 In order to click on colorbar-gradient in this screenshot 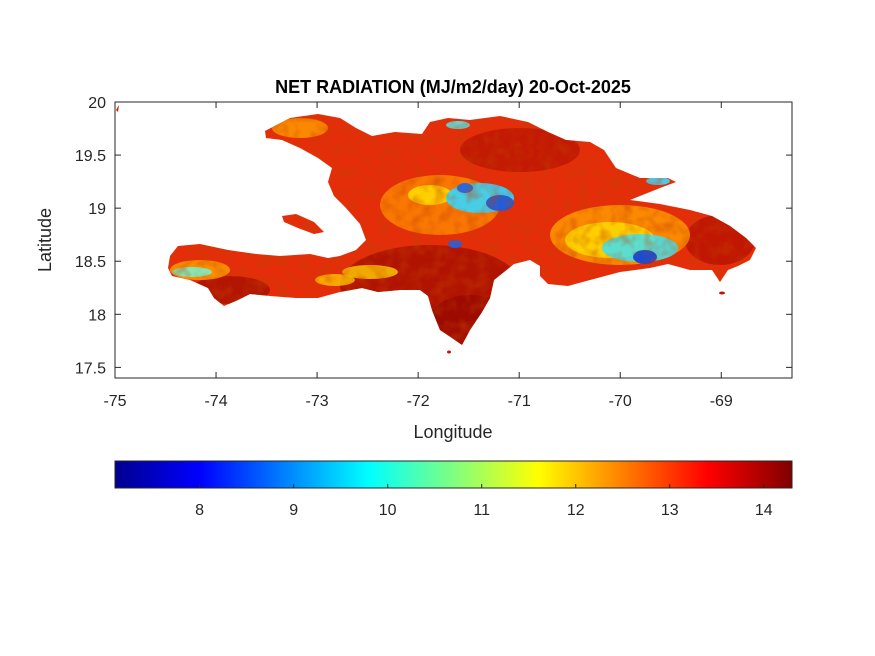, I will do `click(453, 474)`.